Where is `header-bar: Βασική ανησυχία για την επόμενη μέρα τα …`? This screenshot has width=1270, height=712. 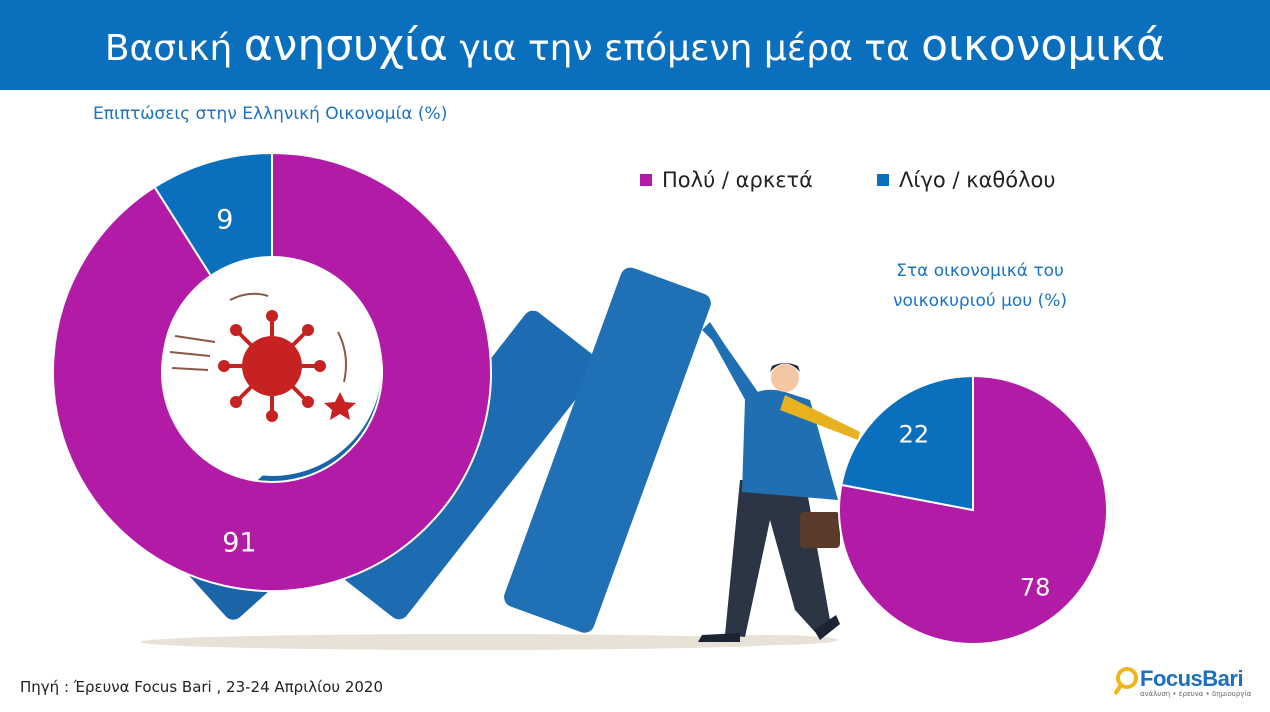
header-bar: Βασική ανησυχία για την επόμενη μέρα τα … is located at coordinates (635, 45).